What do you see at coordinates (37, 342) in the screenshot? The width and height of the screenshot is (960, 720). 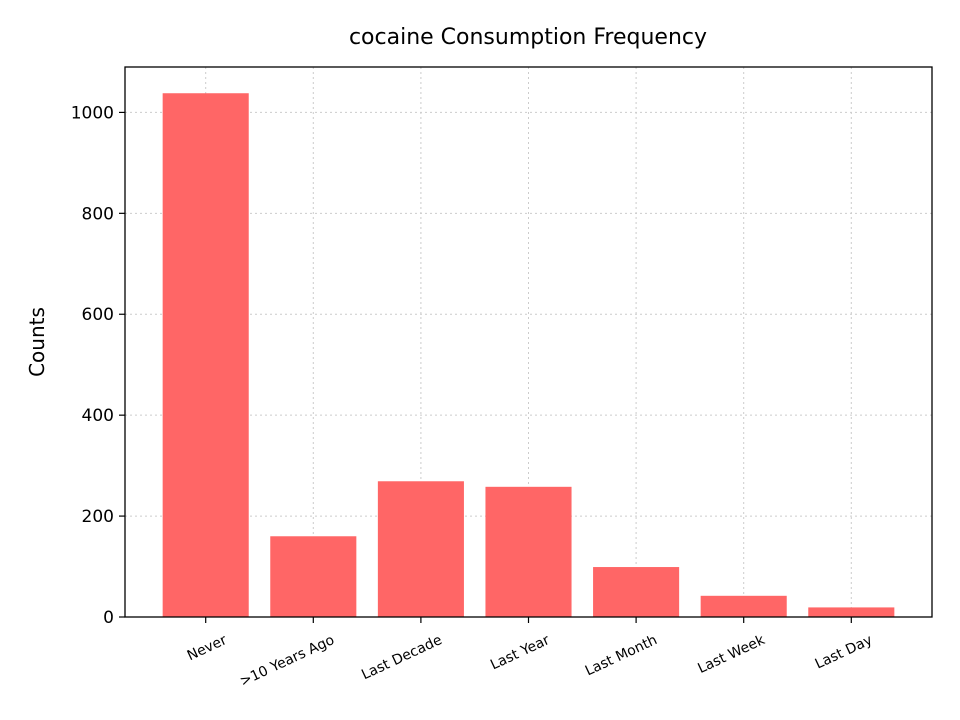 I see `y-axis-label: Counts` at bounding box center [37, 342].